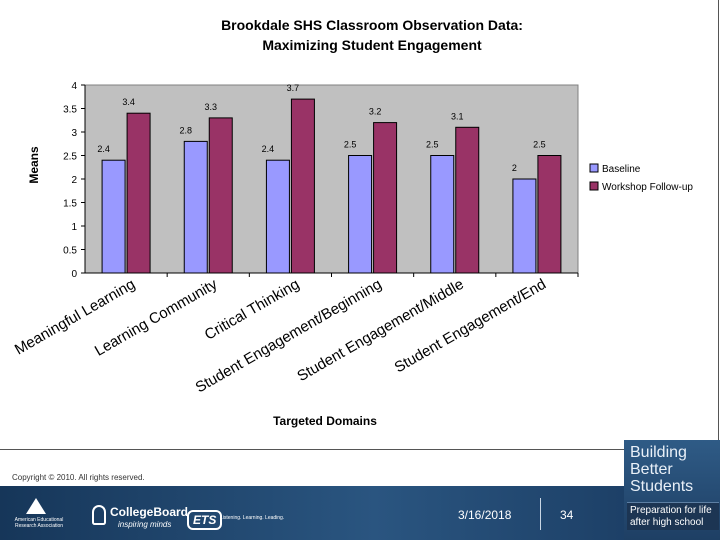 This screenshot has width=720, height=540. What do you see at coordinates (78, 477) in the screenshot?
I see `copyright-text: Copyright © 2010. All rights reserved.` at bounding box center [78, 477].